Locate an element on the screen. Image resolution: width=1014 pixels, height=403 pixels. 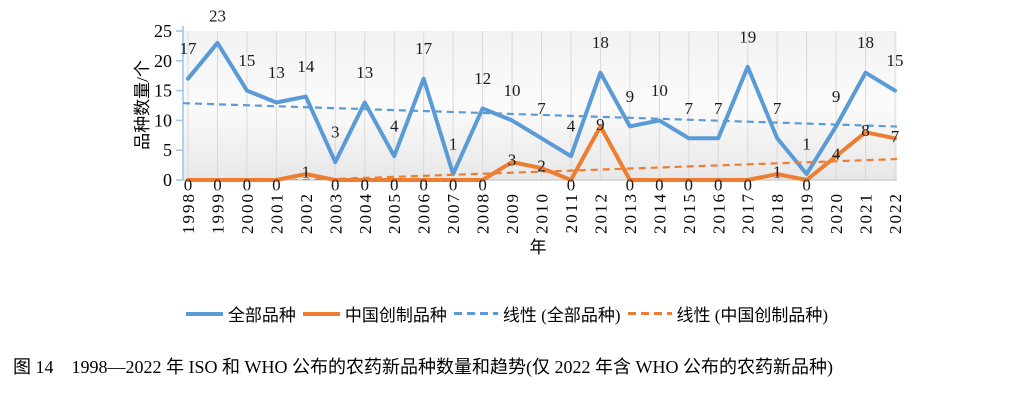
x-tick-label: 2020 is located at coordinates (836, 213).